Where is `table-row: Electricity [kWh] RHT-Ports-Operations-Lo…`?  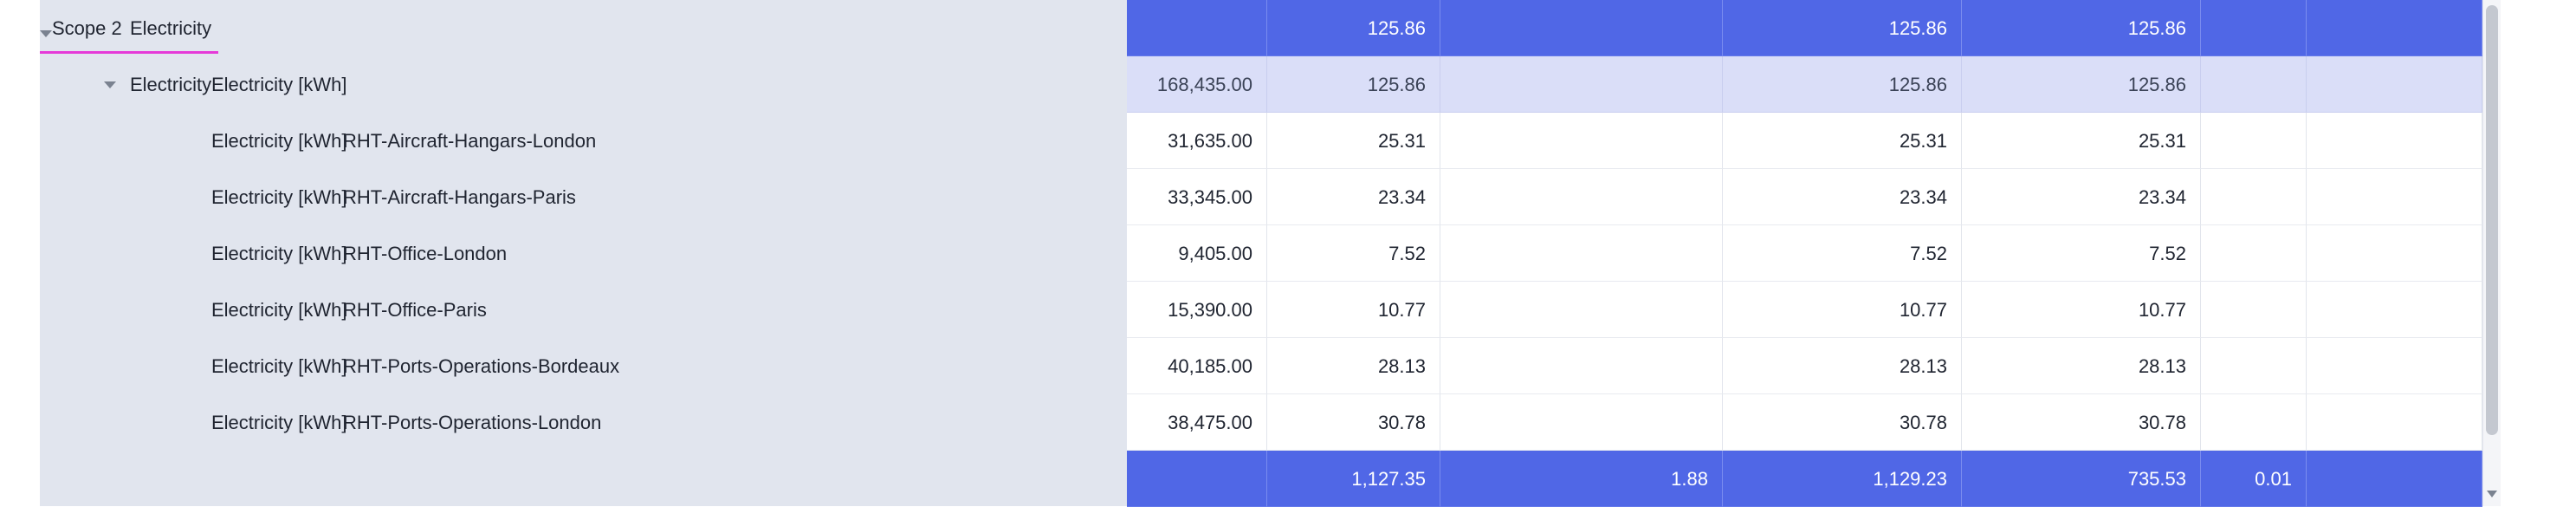 table-row: Electricity [kWh] RHT-Ports-Operations-Lo… is located at coordinates (1261, 422).